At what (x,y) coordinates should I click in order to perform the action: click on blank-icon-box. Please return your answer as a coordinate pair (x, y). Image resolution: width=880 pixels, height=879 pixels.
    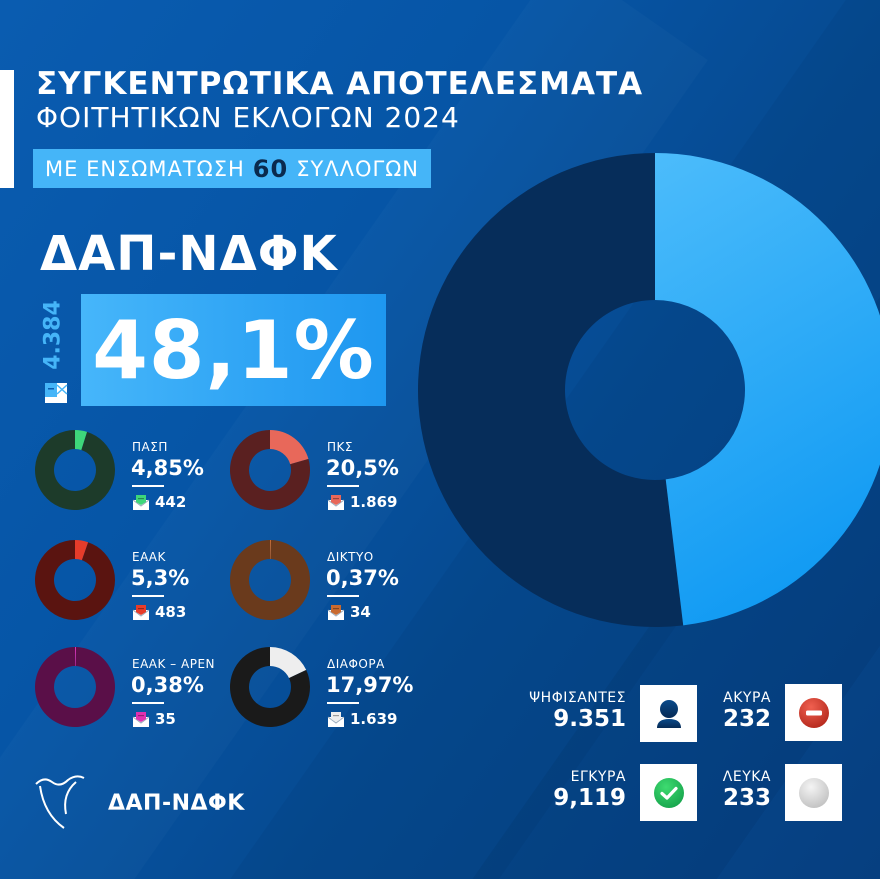
    Looking at the image, I should click on (813, 792).